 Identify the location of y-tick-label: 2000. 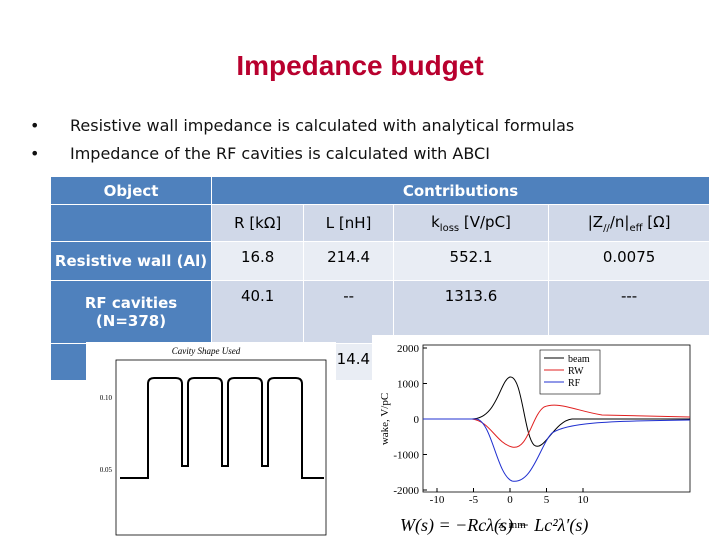
(408, 349).